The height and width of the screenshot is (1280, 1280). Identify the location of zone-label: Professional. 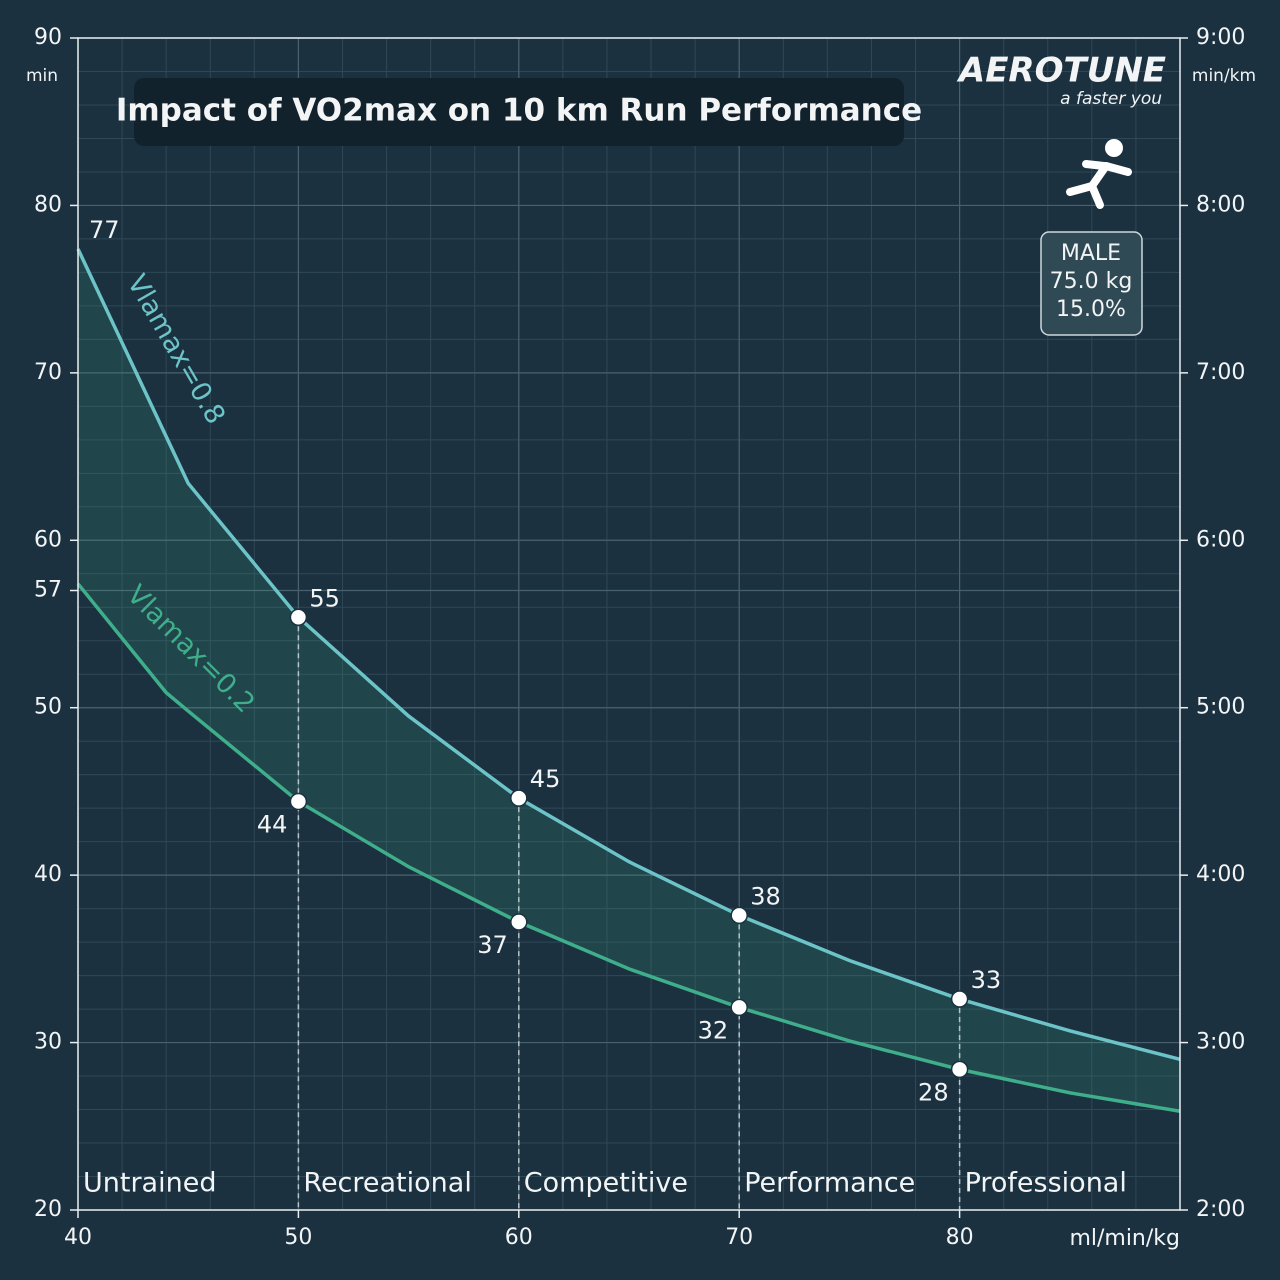
(1046, 1183).